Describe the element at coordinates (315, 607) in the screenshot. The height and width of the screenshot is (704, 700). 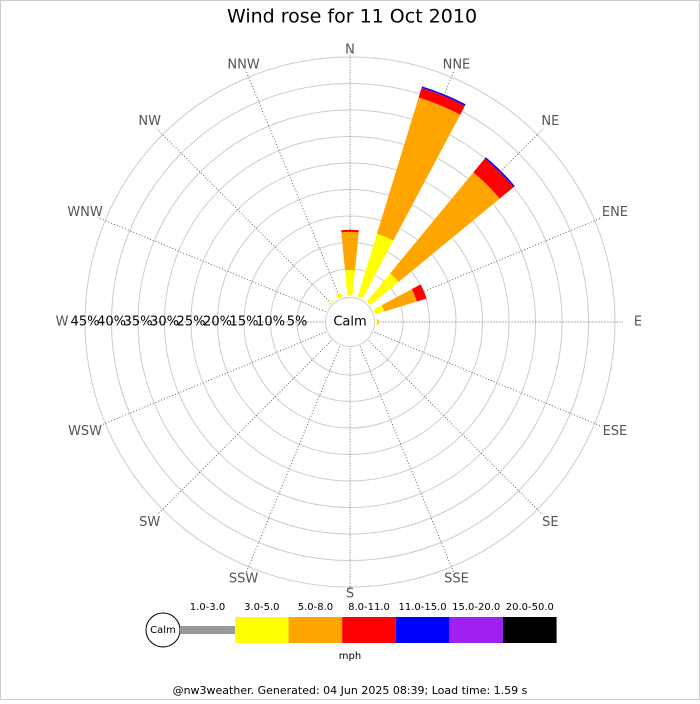
I see `legend-label: 5.0-8.0` at that location.